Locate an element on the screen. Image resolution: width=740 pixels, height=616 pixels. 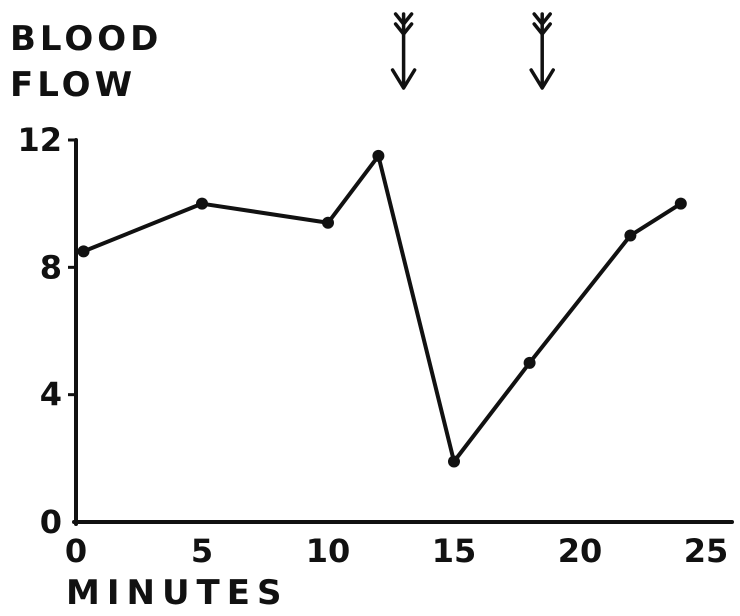
x-tick-label: 20 is located at coordinates (580, 551).